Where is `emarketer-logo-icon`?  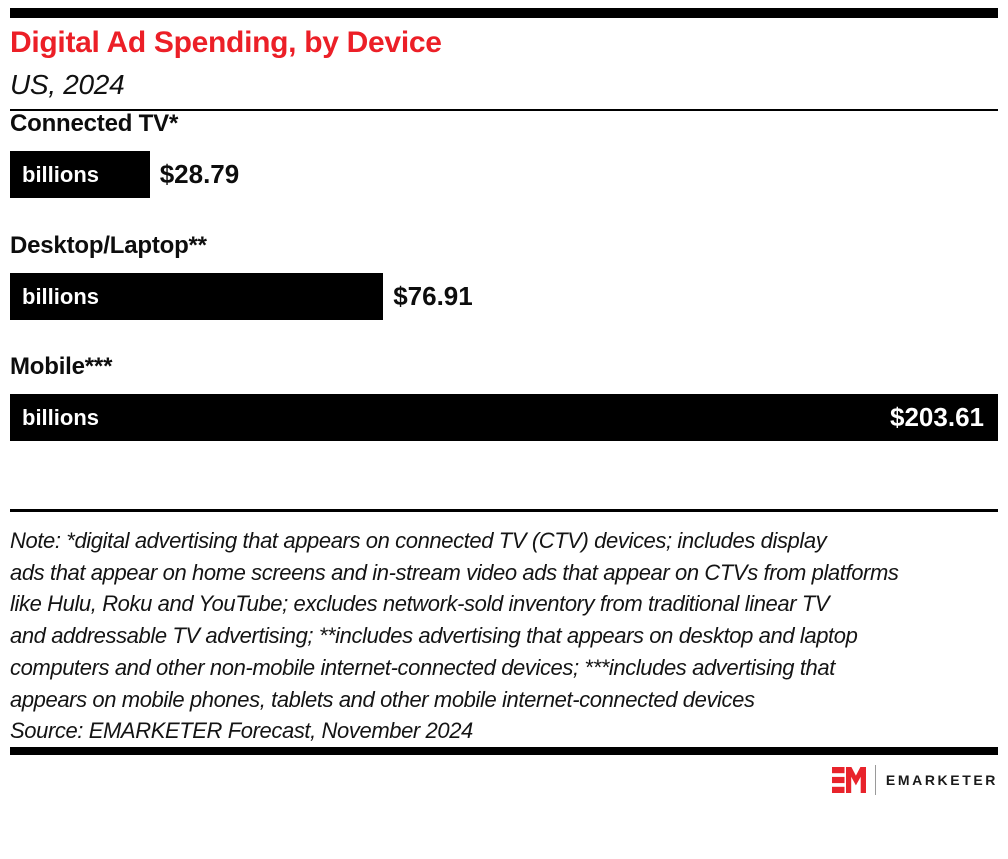
emarketer-logo-icon is located at coordinates (848, 779).